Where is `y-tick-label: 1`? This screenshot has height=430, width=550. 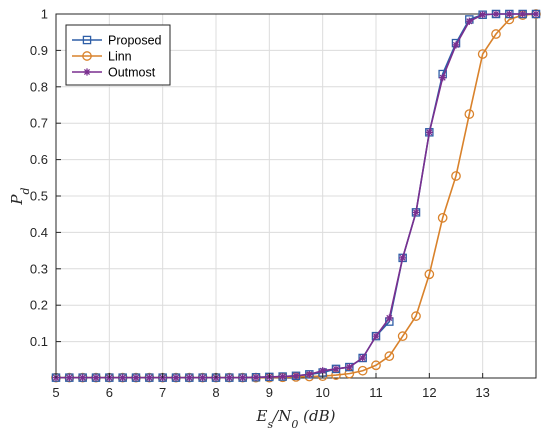
y-tick-label: 1 is located at coordinates (44, 14).